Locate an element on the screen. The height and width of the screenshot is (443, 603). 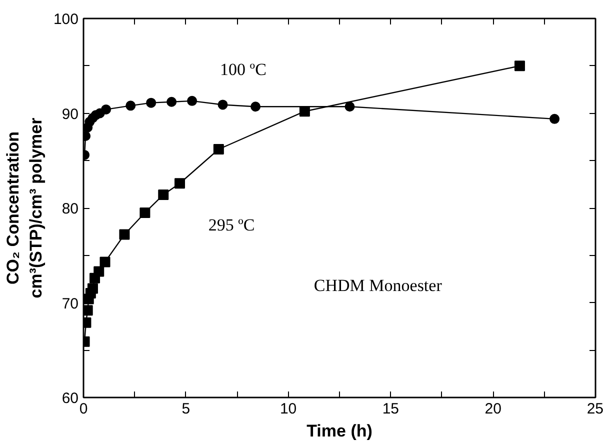
x-tick-label: 0 is located at coordinates (83, 409).